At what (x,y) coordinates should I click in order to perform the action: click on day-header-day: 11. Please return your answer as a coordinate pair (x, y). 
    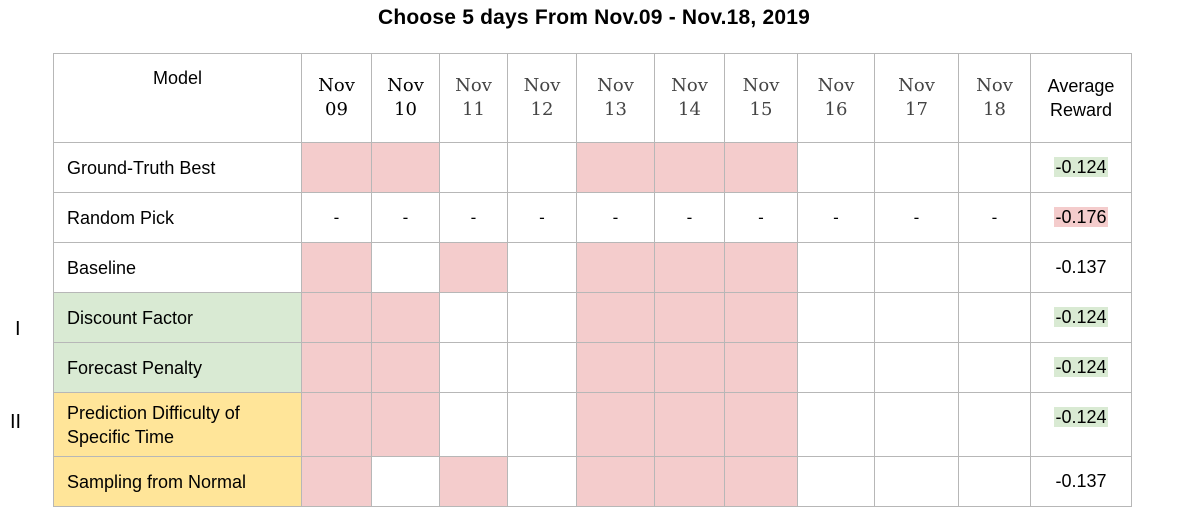
    Looking at the image, I should click on (473, 110).